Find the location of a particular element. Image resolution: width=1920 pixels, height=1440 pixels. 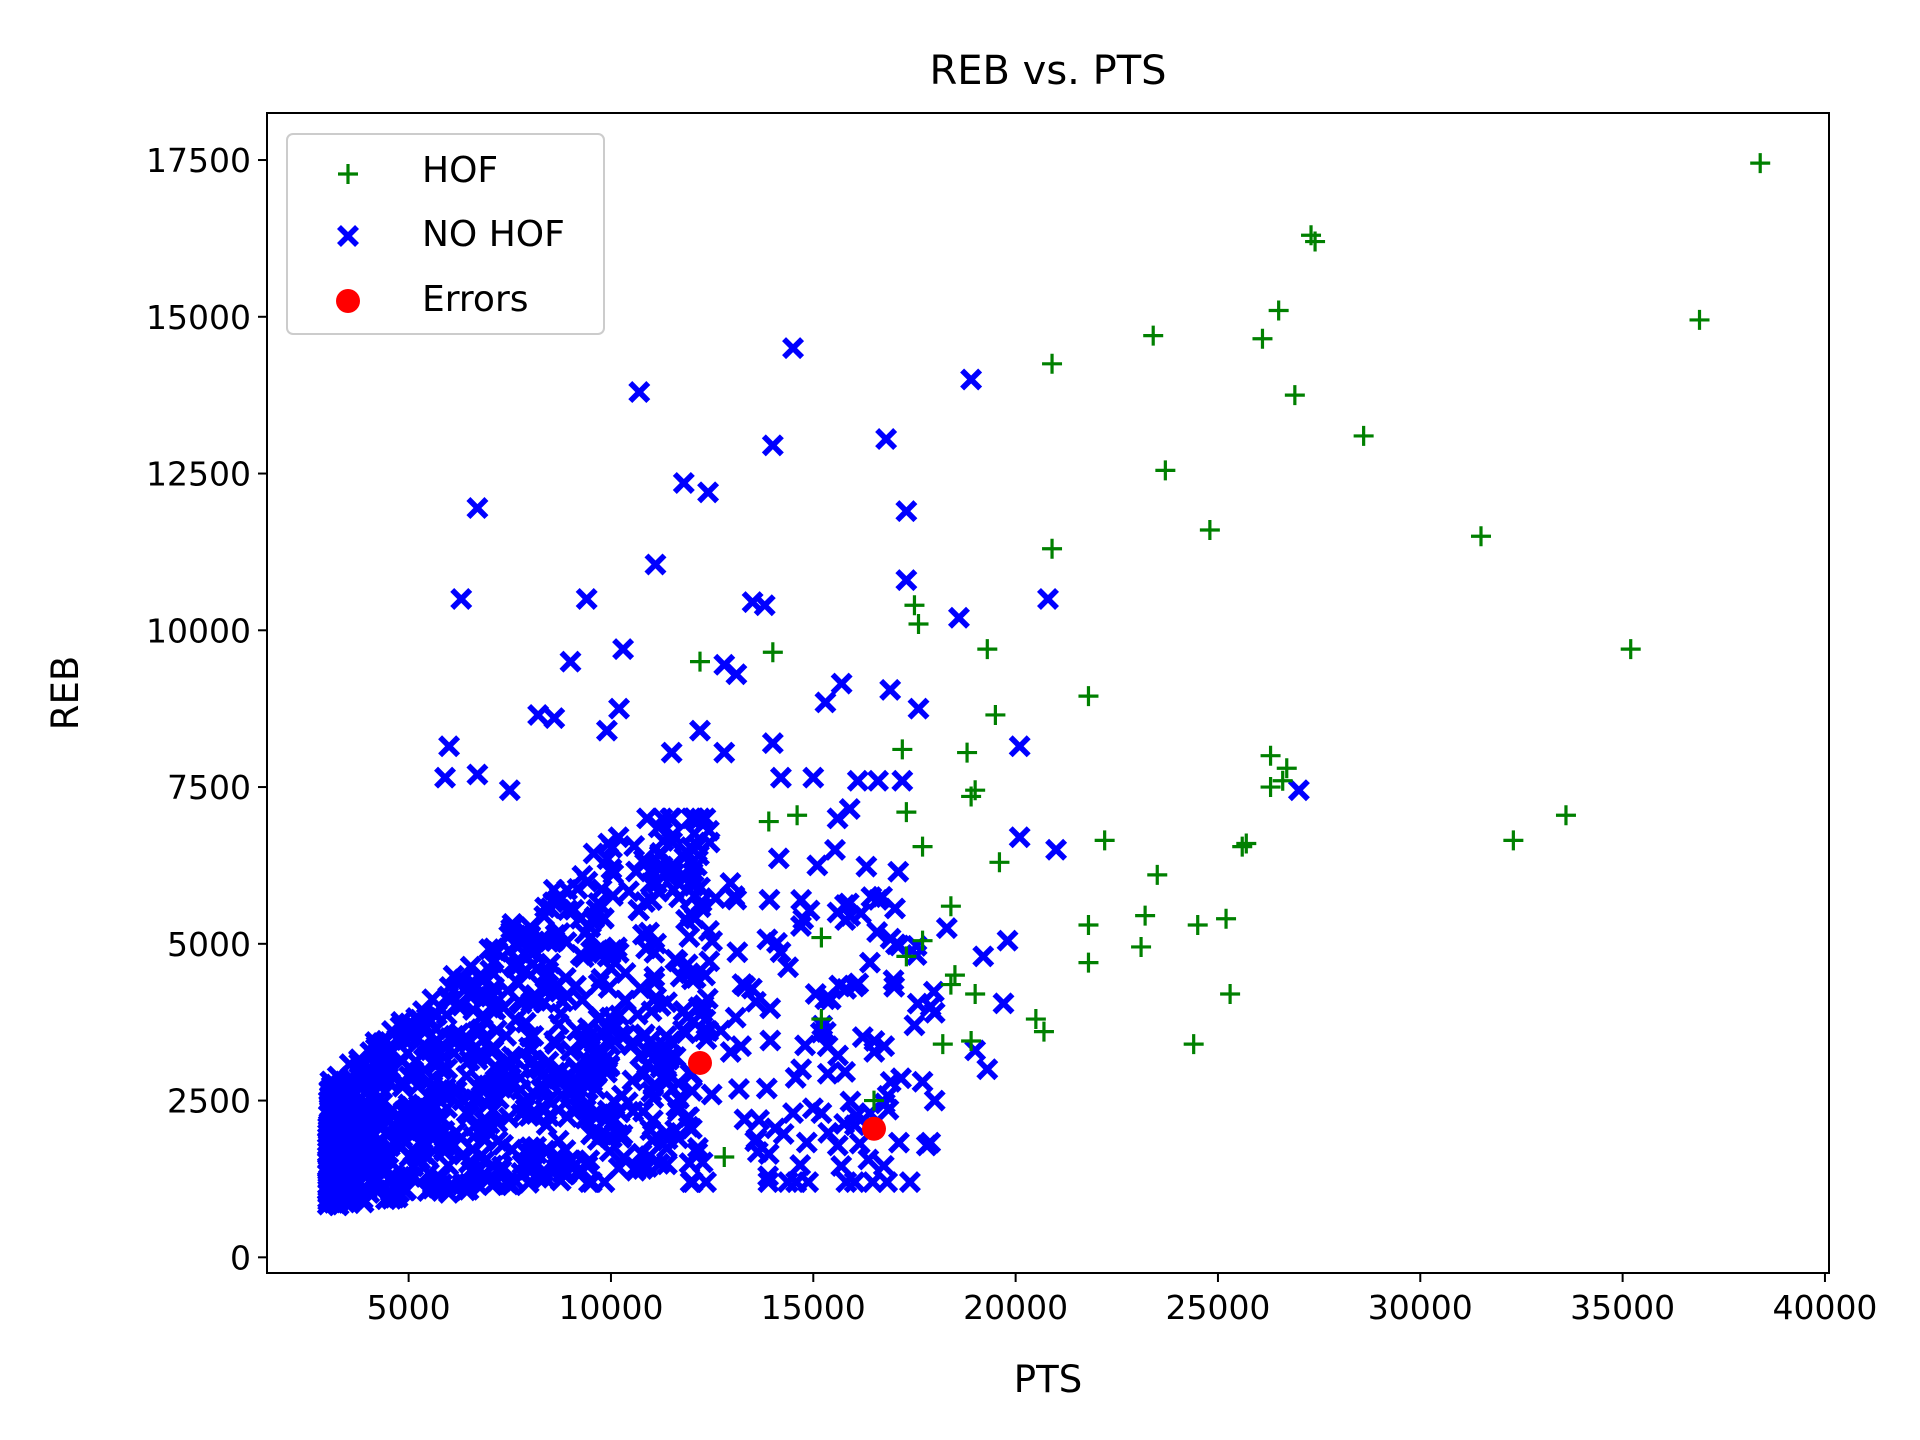

y-tick-label: 12500 is located at coordinates (198, 474).